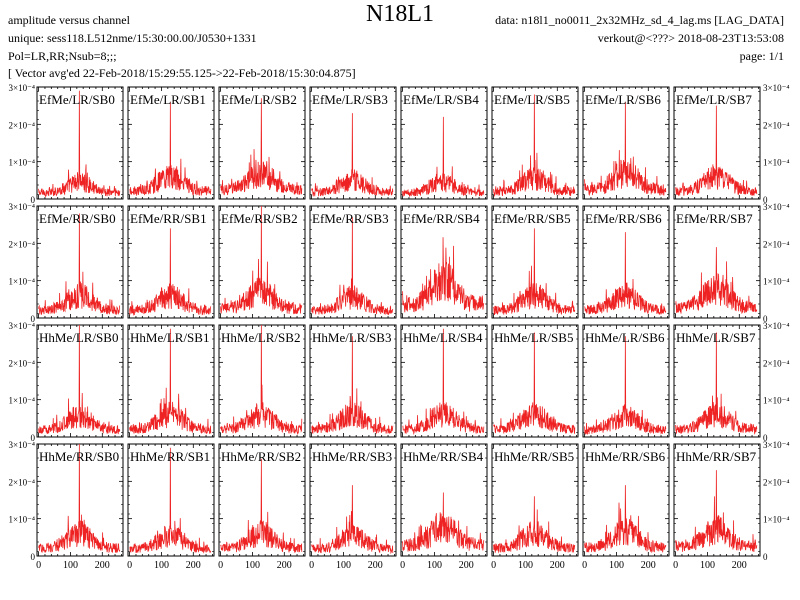 The width and height of the screenshot is (800, 600). I want to click on header-line-3: Pol=LR,RR;Nsub=8;;;, so click(62, 56).